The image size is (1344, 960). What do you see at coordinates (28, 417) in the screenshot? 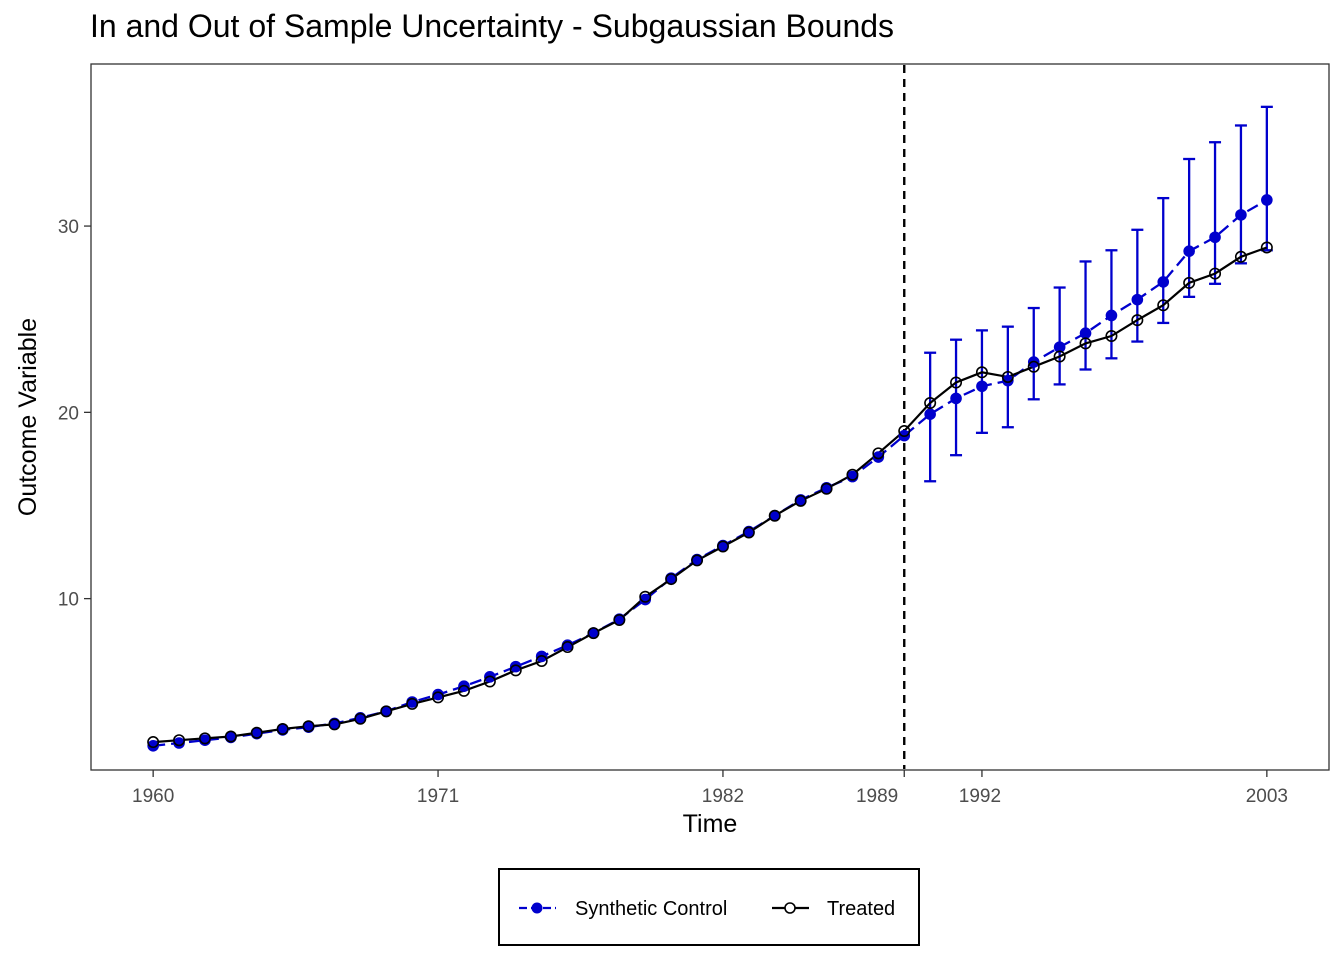
I see `y-axis-title: Outcome Variable` at bounding box center [28, 417].